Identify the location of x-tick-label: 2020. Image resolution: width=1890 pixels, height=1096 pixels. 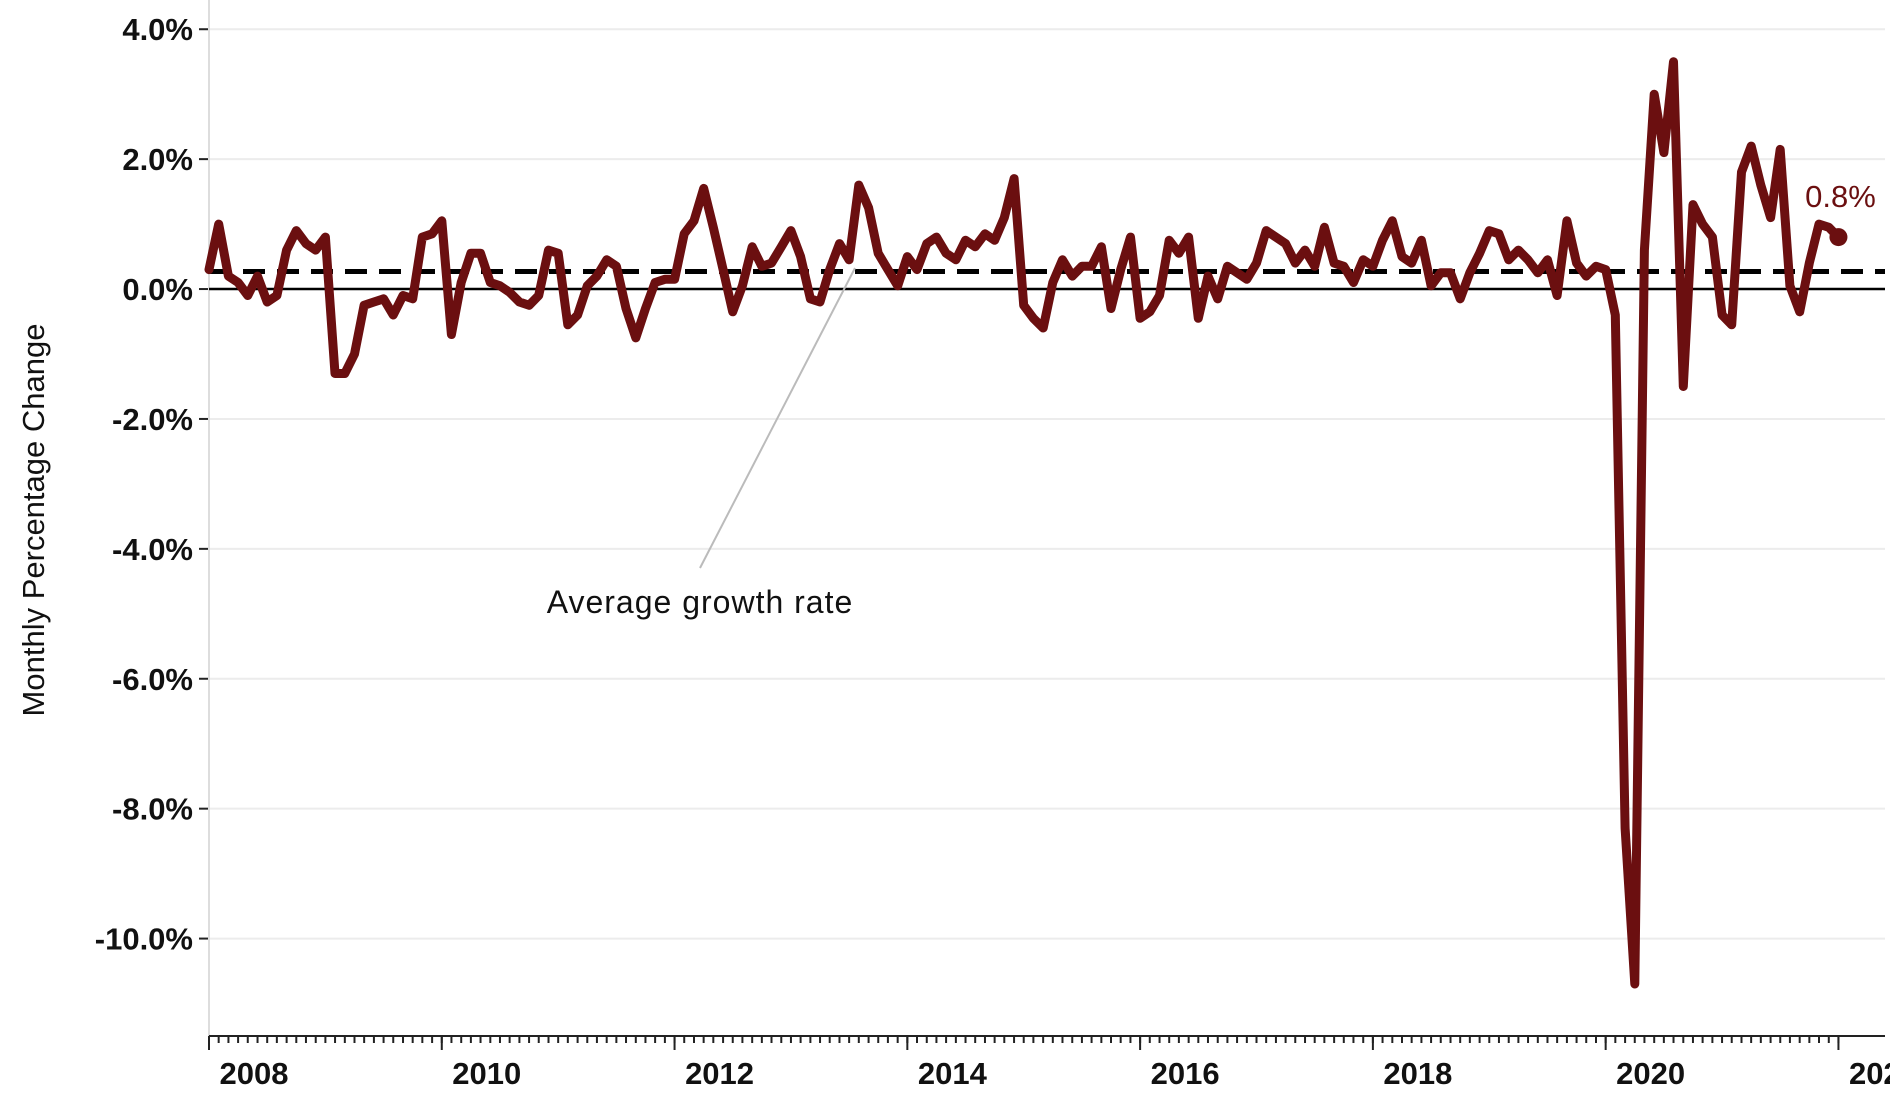
(1650, 1073).